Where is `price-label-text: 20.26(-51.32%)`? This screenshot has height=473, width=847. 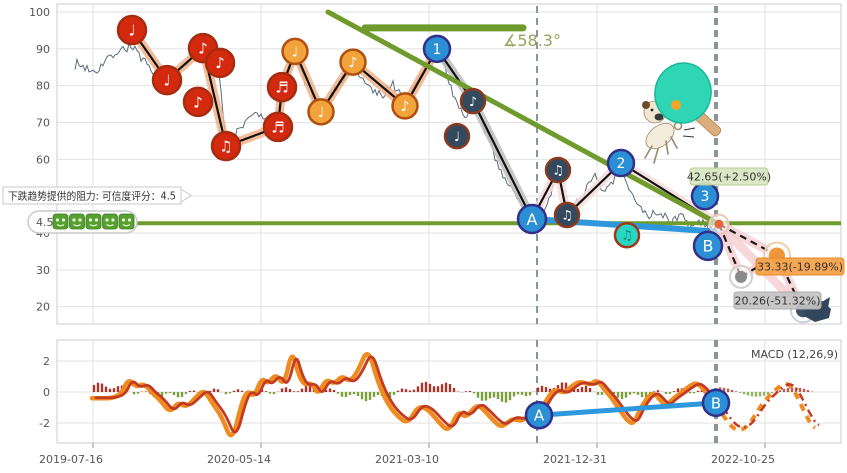 price-label-text: 20.26(-51.32%) is located at coordinates (778, 301).